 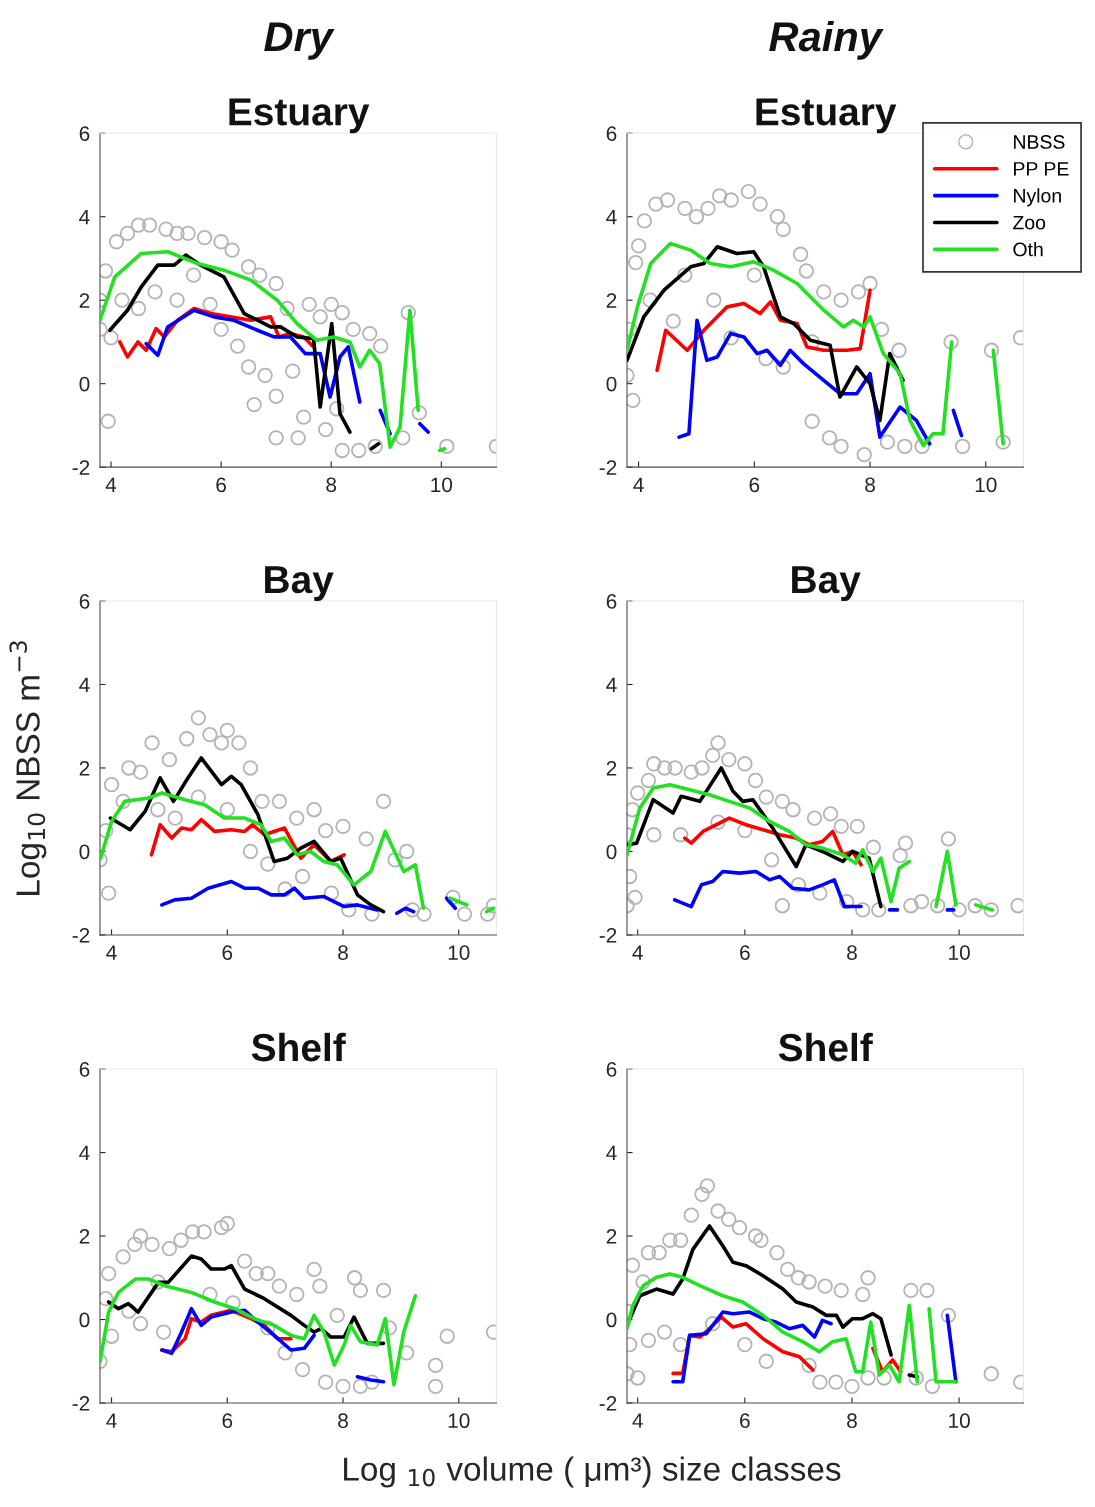 I want to click on legend-label: Zoo, so click(x=1029, y=222).